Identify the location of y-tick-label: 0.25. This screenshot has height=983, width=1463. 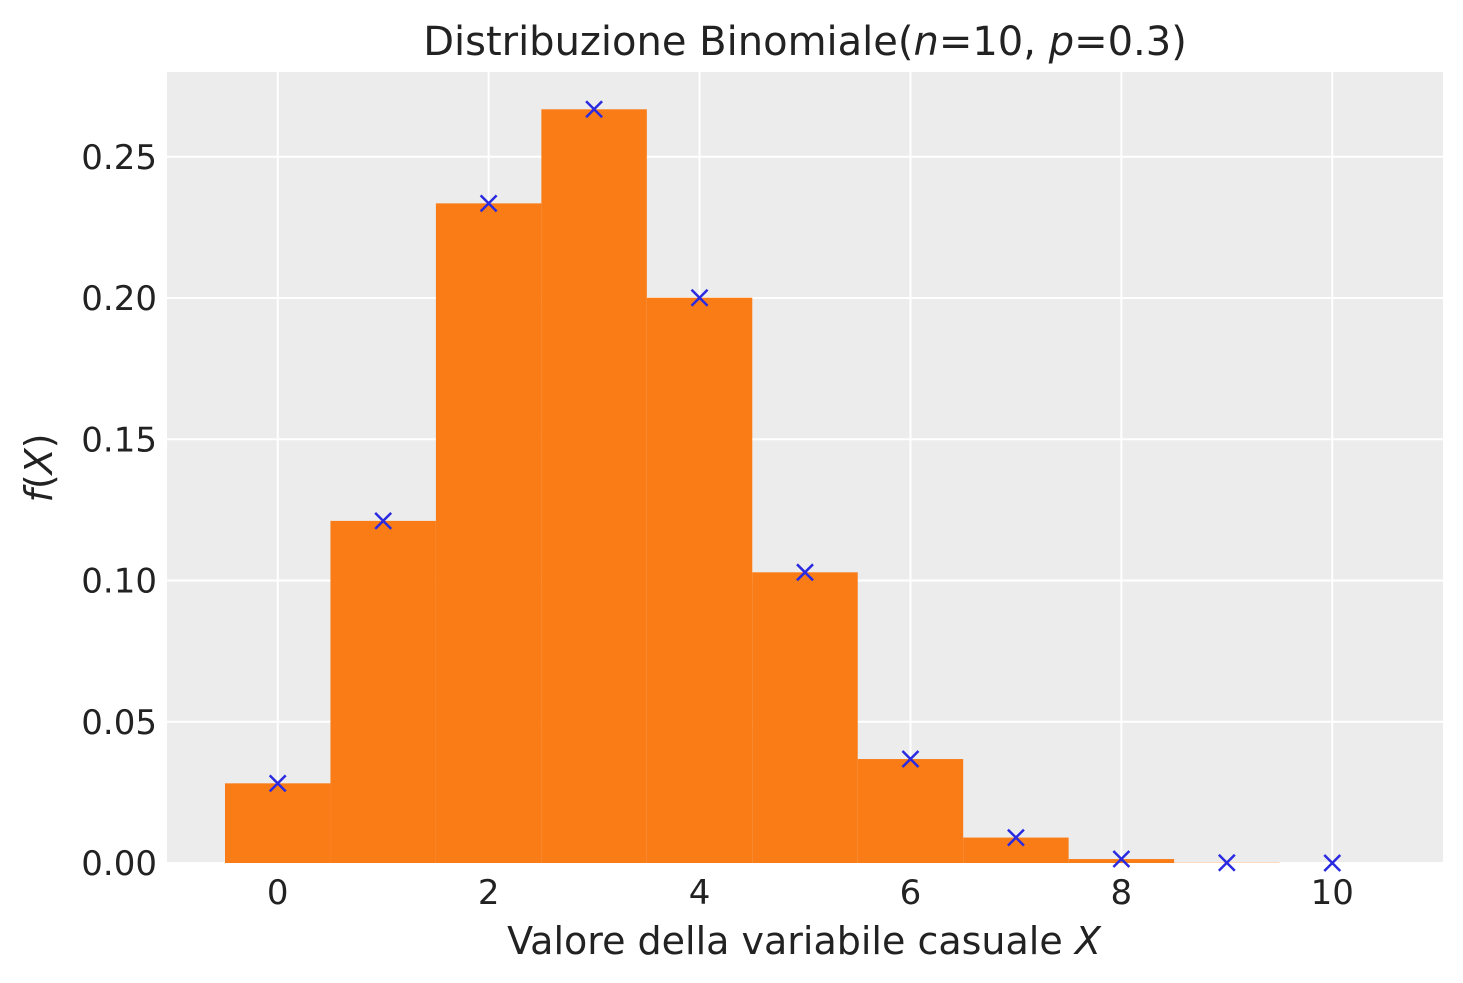
(119, 158).